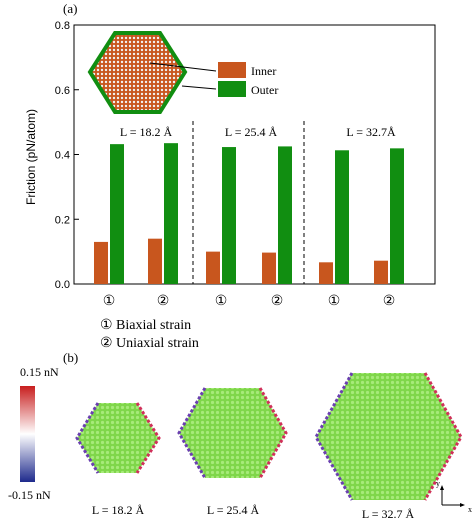 This screenshot has width=474, height=524. Describe the element at coordinates (118, 438) in the screenshot. I see `flake-1-body` at that location.